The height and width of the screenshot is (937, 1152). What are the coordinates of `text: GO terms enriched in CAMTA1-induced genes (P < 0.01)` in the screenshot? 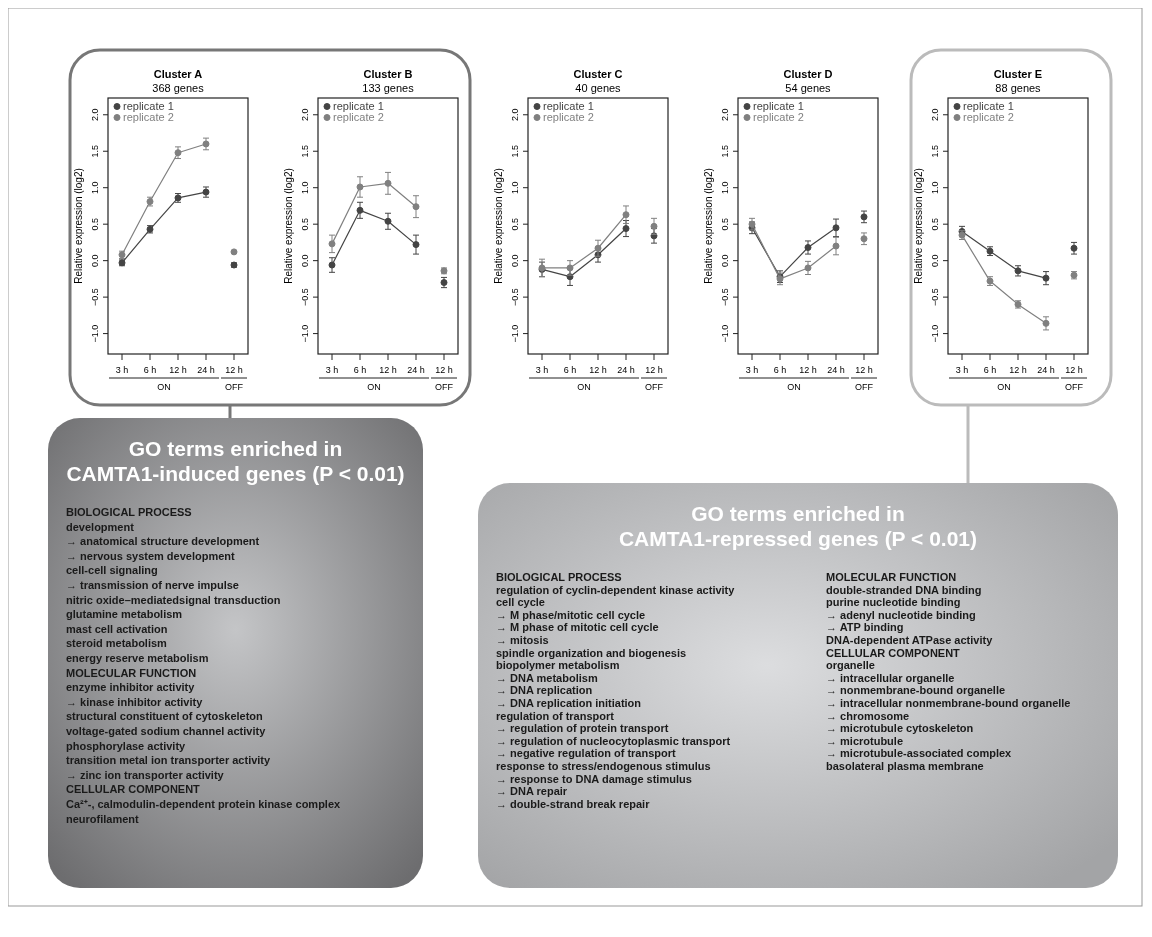 It's located at (235, 461).